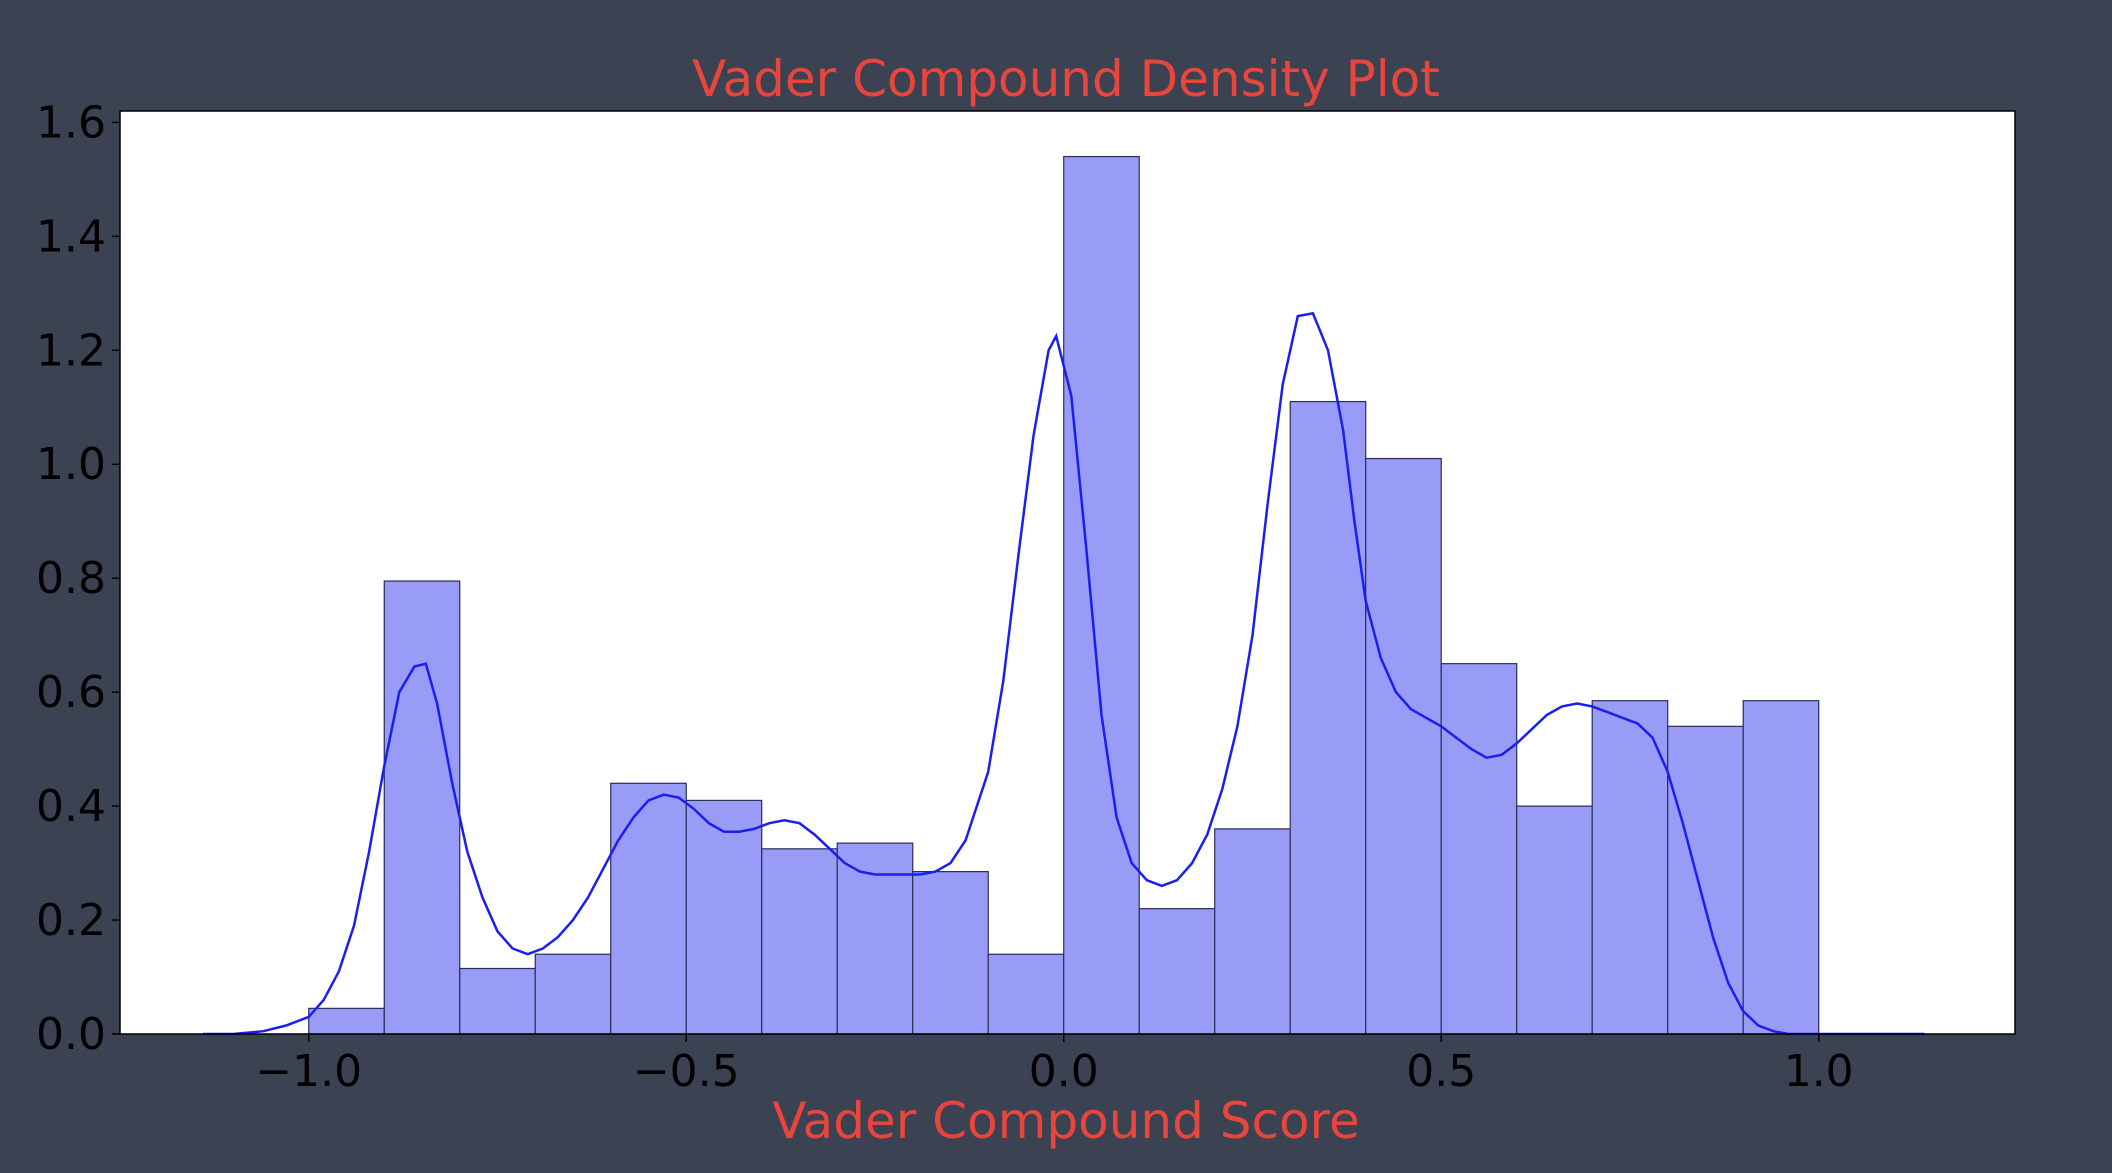 The image size is (2112, 1173). I want to click on x-axis: −1.0 −0.5 0.0 0.5 1.0, so click(1054, 1065).